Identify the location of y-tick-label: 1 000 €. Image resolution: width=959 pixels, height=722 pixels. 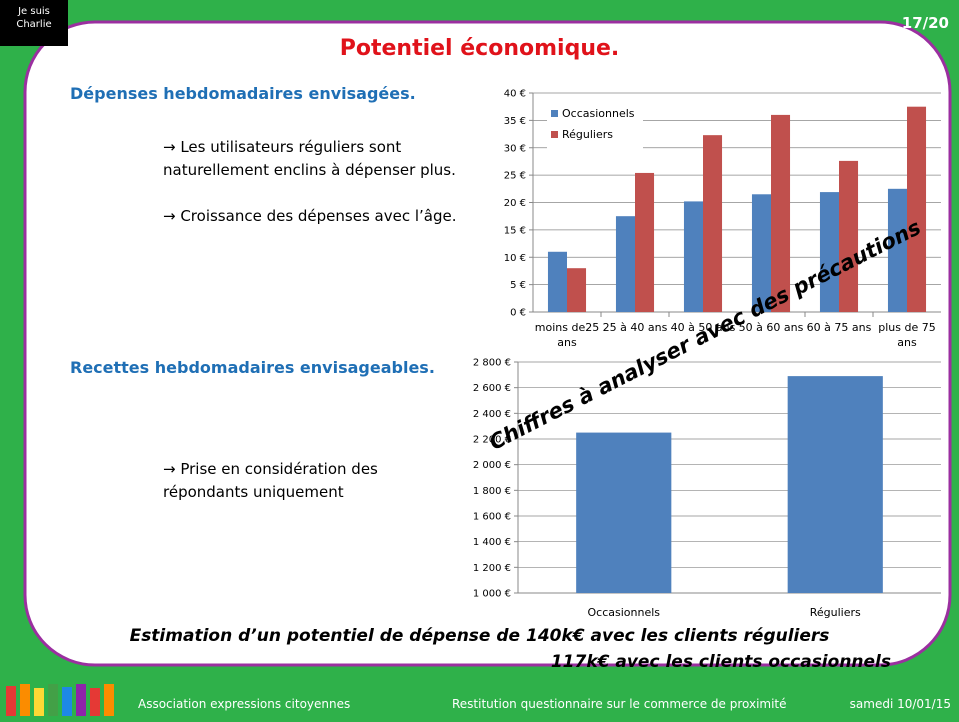
(492, 594).